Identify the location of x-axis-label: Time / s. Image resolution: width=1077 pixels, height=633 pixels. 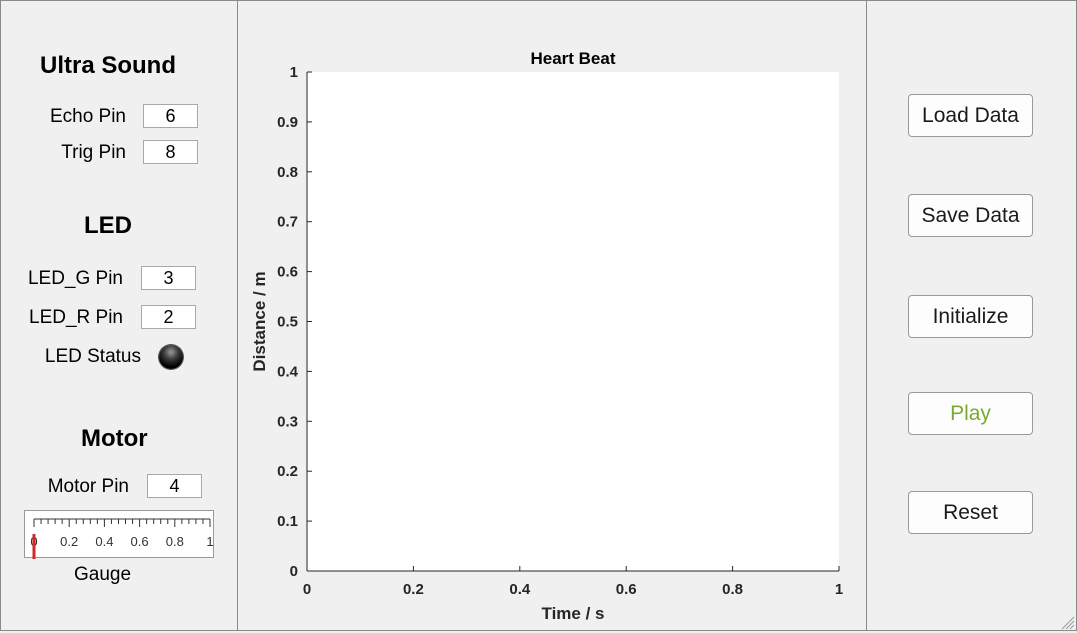
(573, 613).